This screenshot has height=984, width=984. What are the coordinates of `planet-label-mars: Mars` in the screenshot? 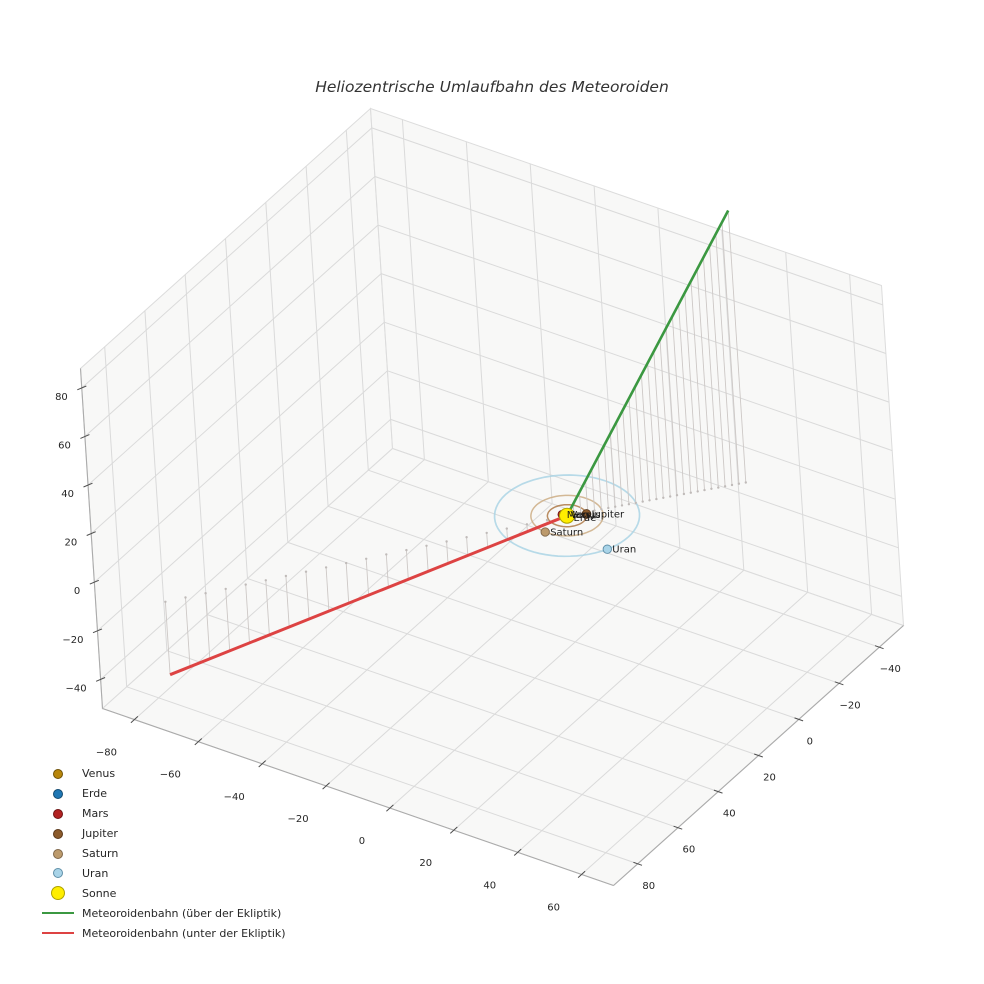 It's located at (579, 515).